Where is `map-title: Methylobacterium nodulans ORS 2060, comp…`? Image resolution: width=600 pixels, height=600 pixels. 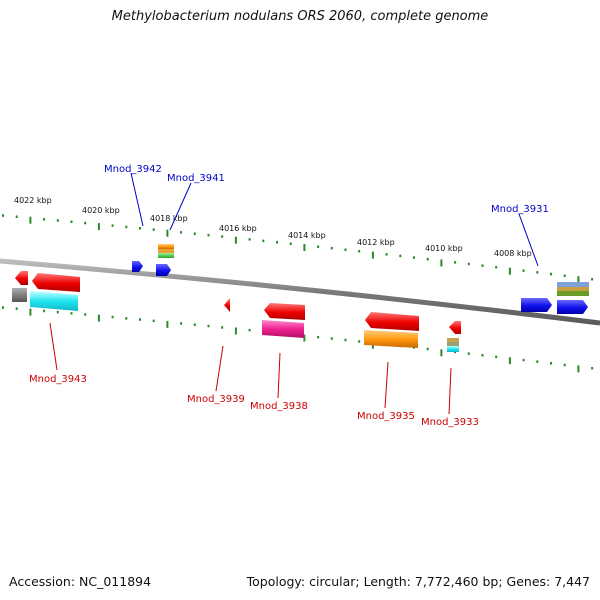
map-title: Methylobacterium nodulans ORS 2060, comp… is located at coordinates (300, 16).